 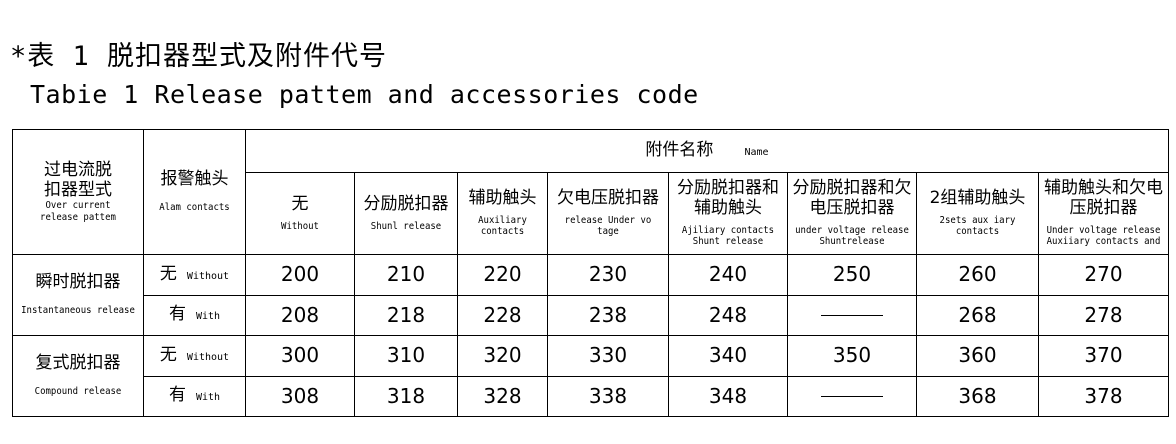 I want to click on code-cell: 228, so click(x=502, y=315).